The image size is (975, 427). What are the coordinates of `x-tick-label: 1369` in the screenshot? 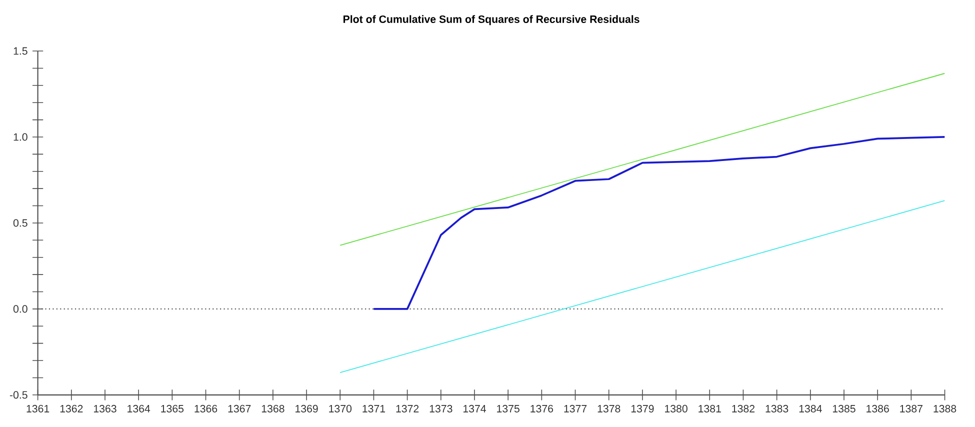 It's located at (307, 408).